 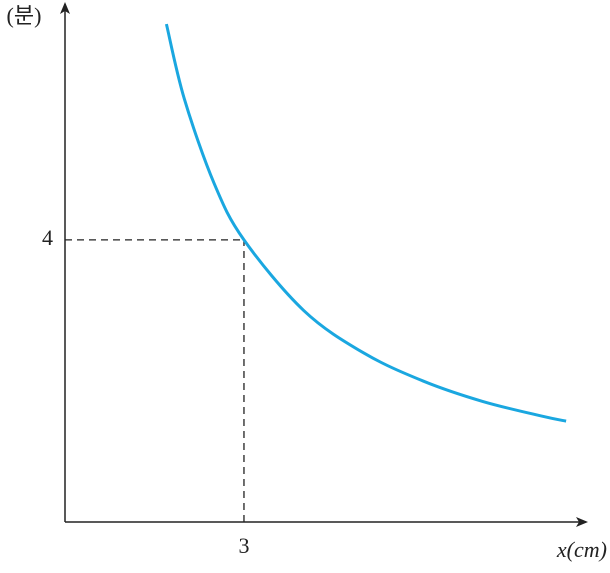 I want to click on y-axis-label: (분), so click(x=24, y=15).